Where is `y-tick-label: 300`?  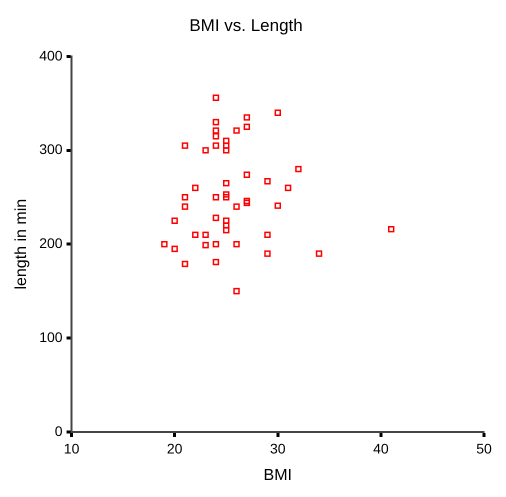
y-tick-label: 300 is located at coordinates (51, 149).